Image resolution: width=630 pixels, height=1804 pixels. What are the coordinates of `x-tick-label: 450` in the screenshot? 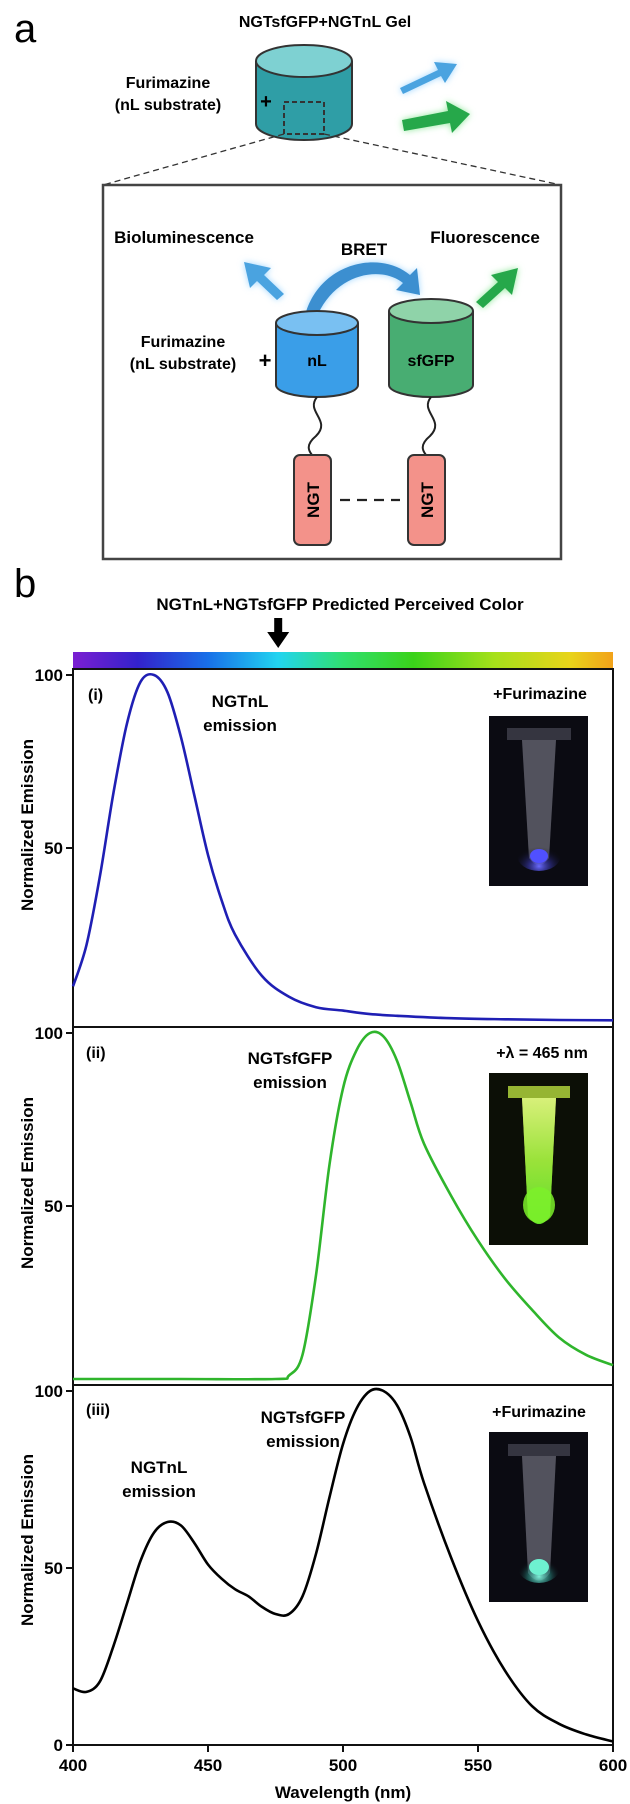 It's located at (208, 1765).